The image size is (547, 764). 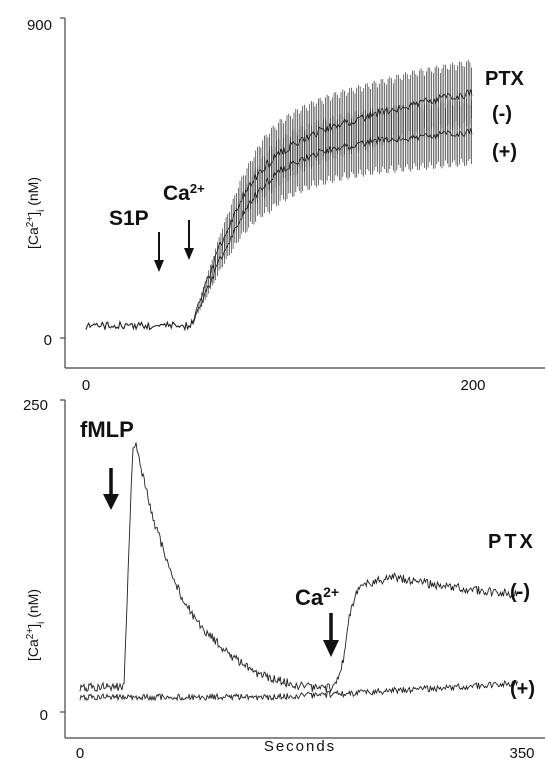 What do you see at coordinates (189, 240) in the screenshot?
I see `arrow-ca-top` at bounding box center [189, 240].